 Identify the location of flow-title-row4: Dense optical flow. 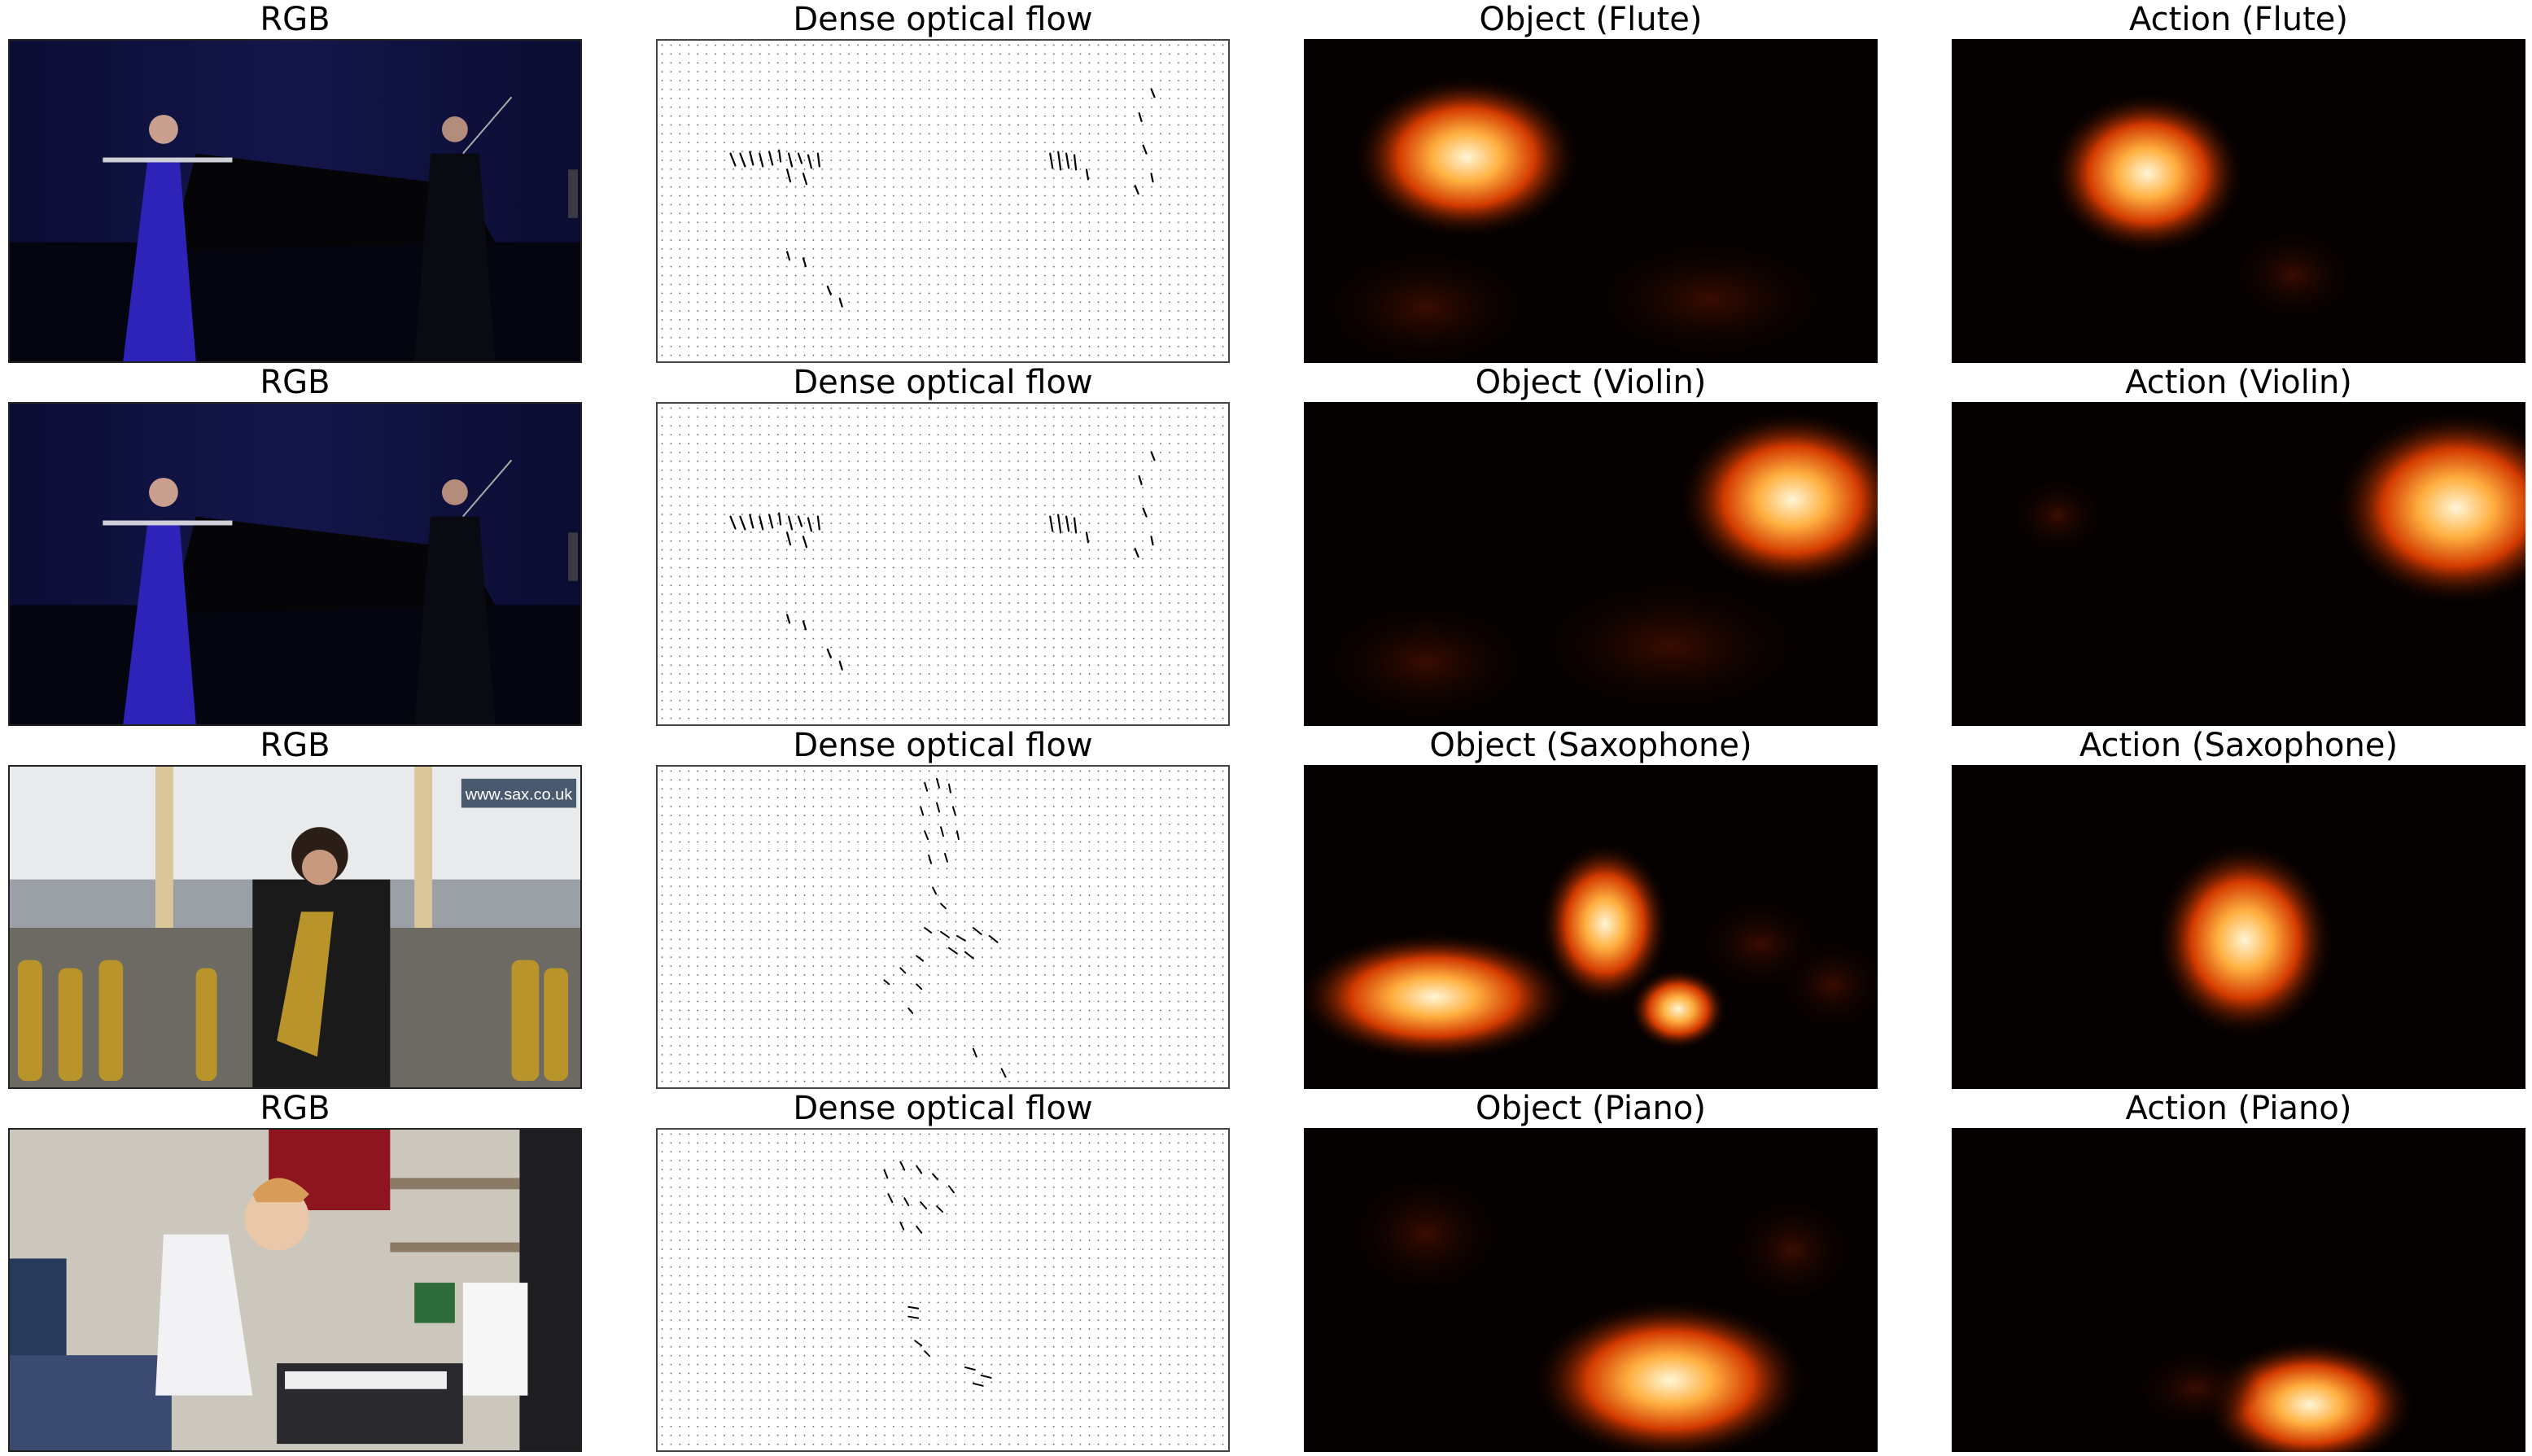
(943, 1108).